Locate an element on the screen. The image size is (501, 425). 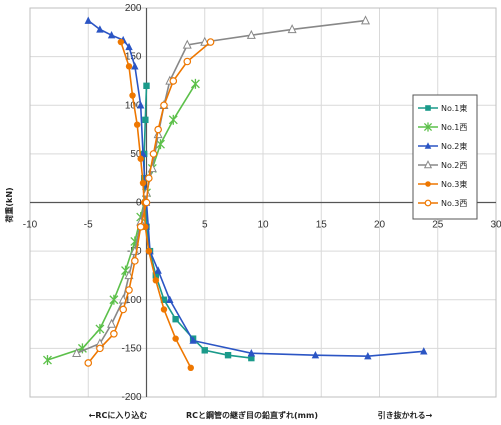
x-tick-label: 20 is located at coordinates (380, 225).